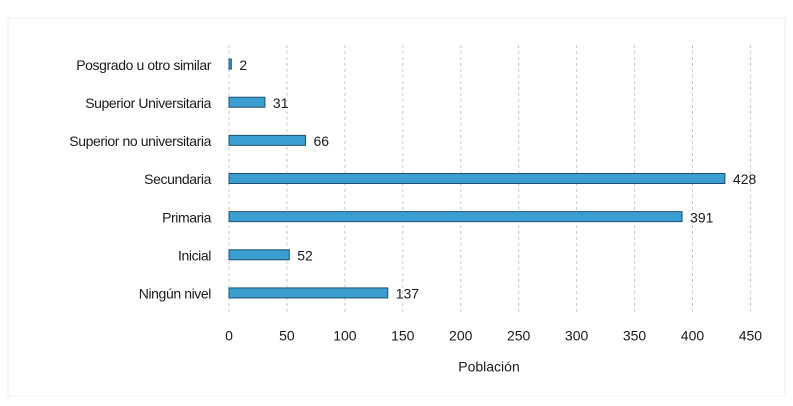  Describe the element at coordinates (194, 255) in the screenshot. I see `y-tick-label: Inicial` at that location.